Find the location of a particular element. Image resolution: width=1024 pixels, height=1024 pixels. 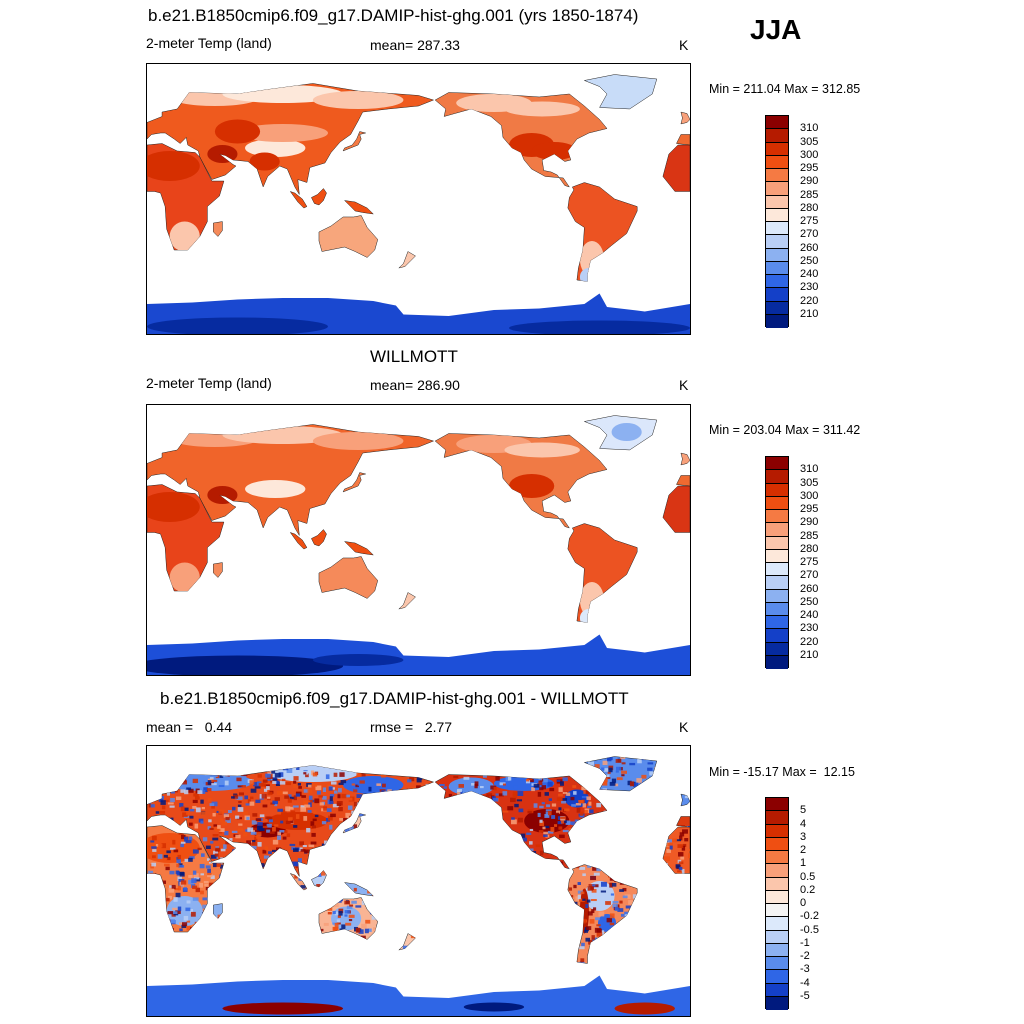

land-shading-africa is located at coordinates (173, 541).